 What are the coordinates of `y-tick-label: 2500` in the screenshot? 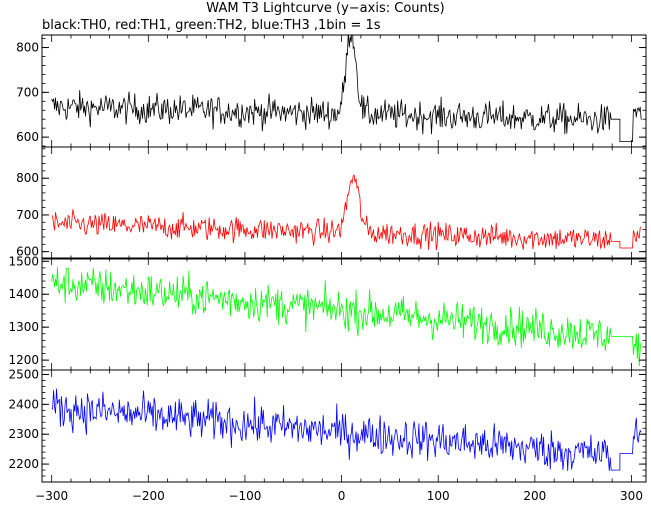 It's located at (23, 374).